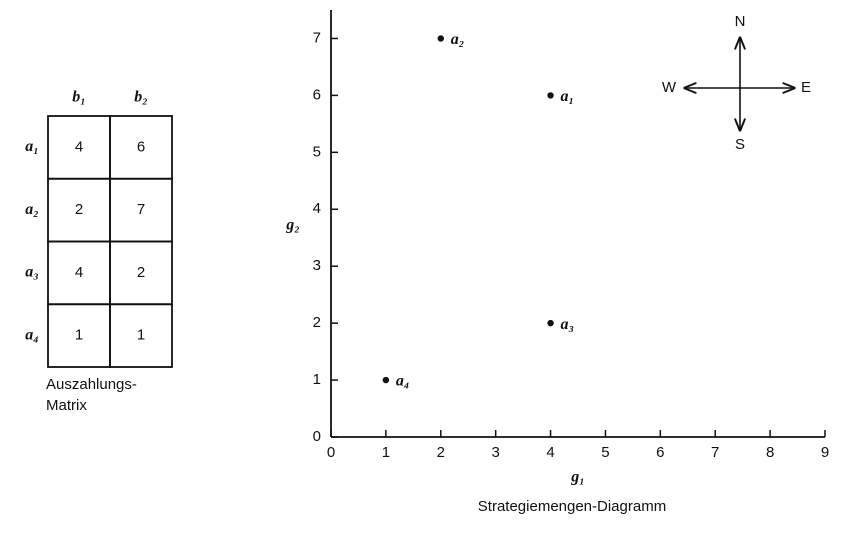 Image resolution: width=862 pixels, height=544 pixels. Describe the element at coordinates (739, 84) in the screenshot. I see `compass` at that location.